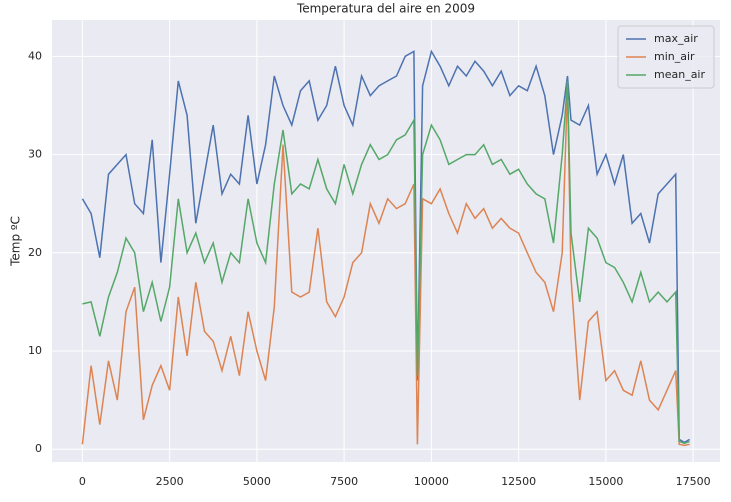  Describe the element at coordinates (605, 481) in the screenshot. I see `x-tick-label: 15000` at that location.